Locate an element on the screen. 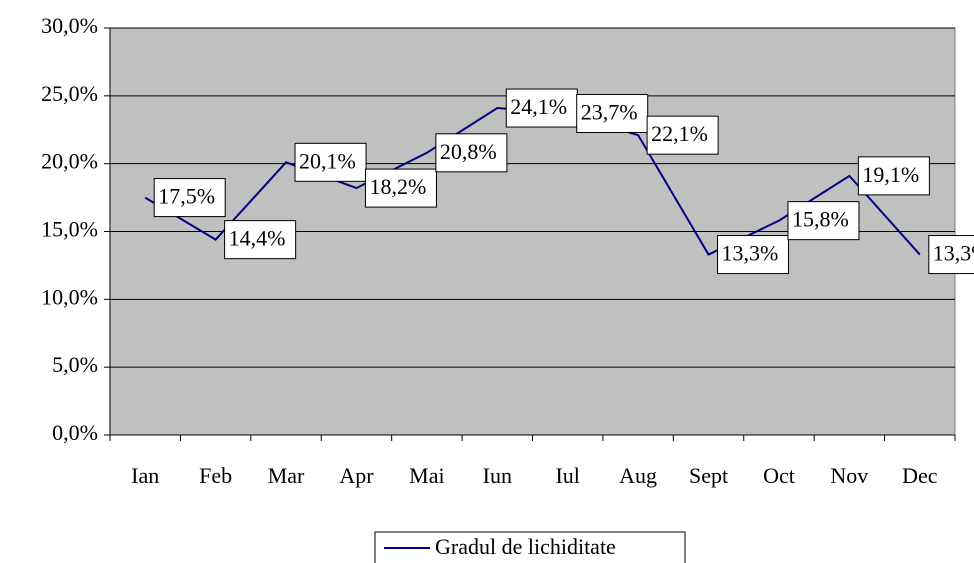 This screenshot has width=974, height=563. x-tick-label: Nov is located at coordinates (849, 475).